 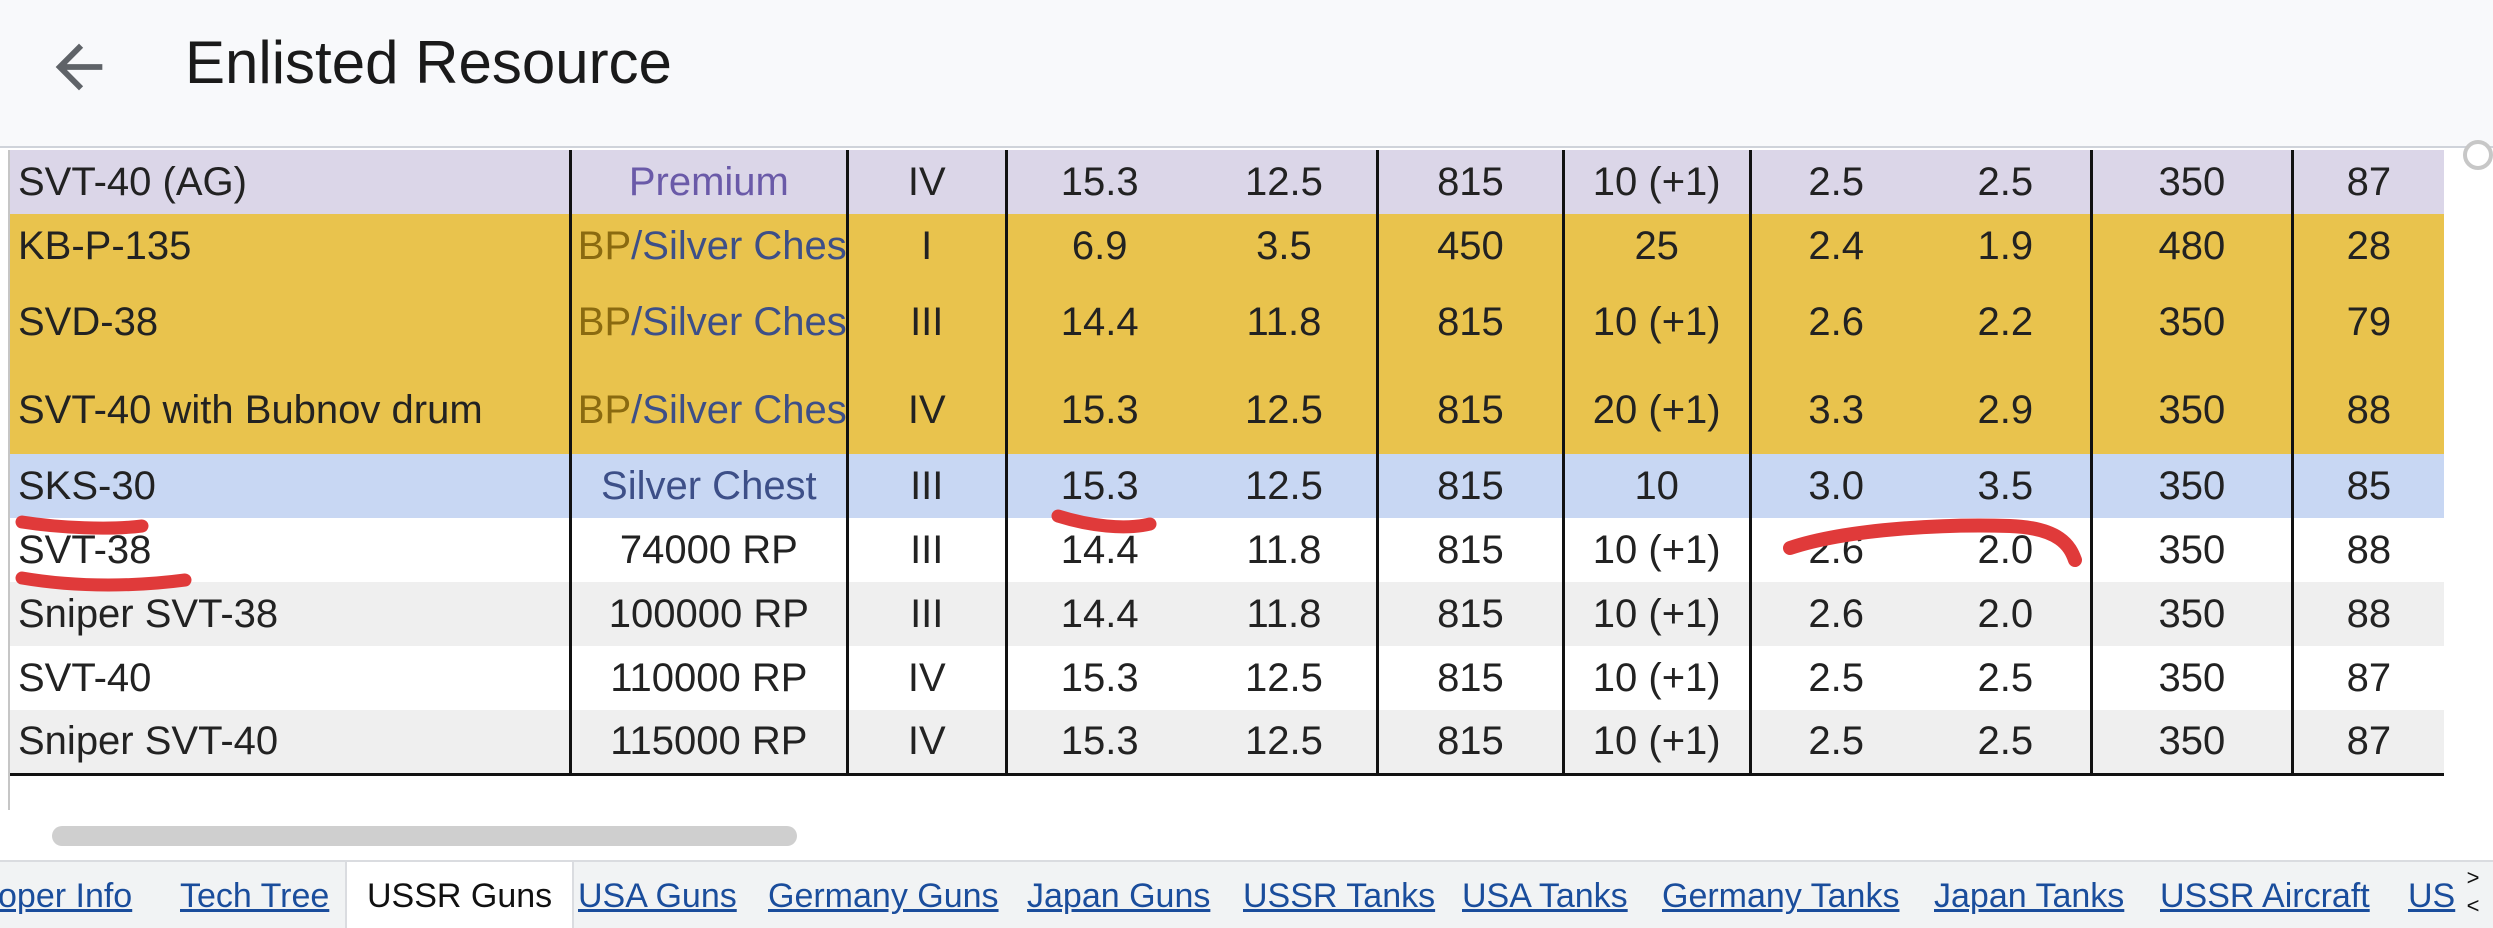 I want to click on source-cell: 74000 RP, so click(x=708, y=550).